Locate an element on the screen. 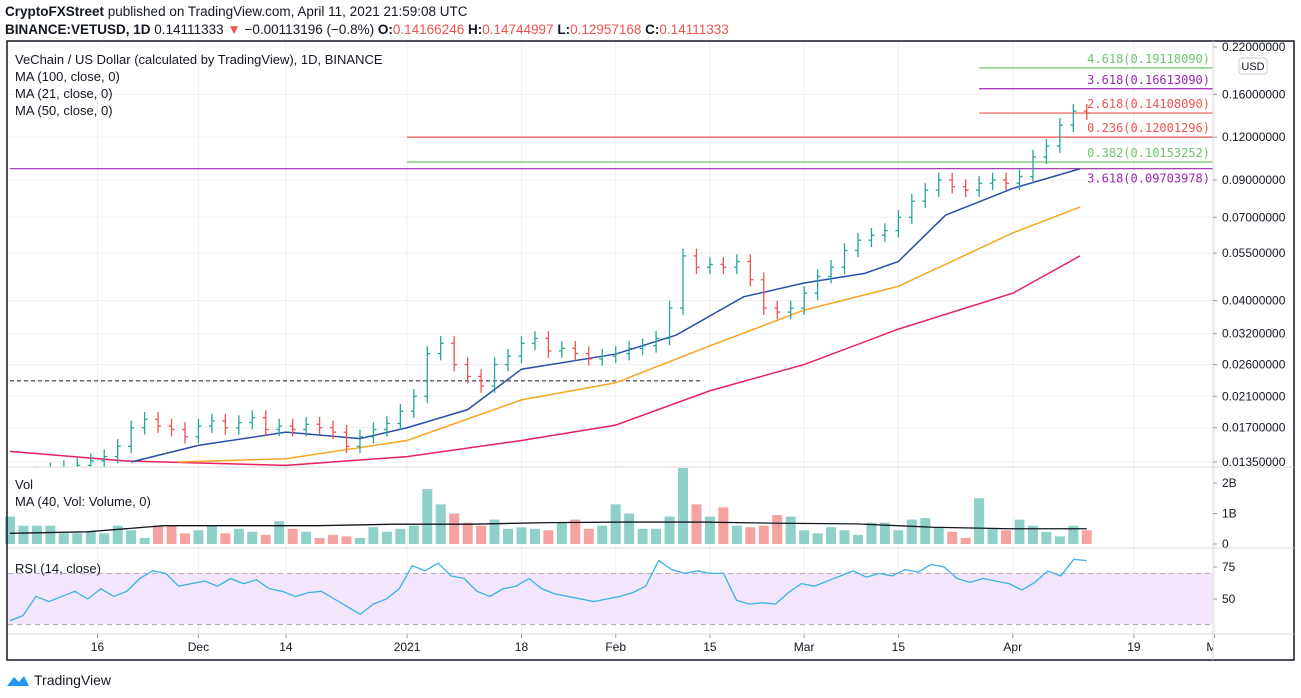  volume-tick-label: 1B is located at coordinates (1229, 514).